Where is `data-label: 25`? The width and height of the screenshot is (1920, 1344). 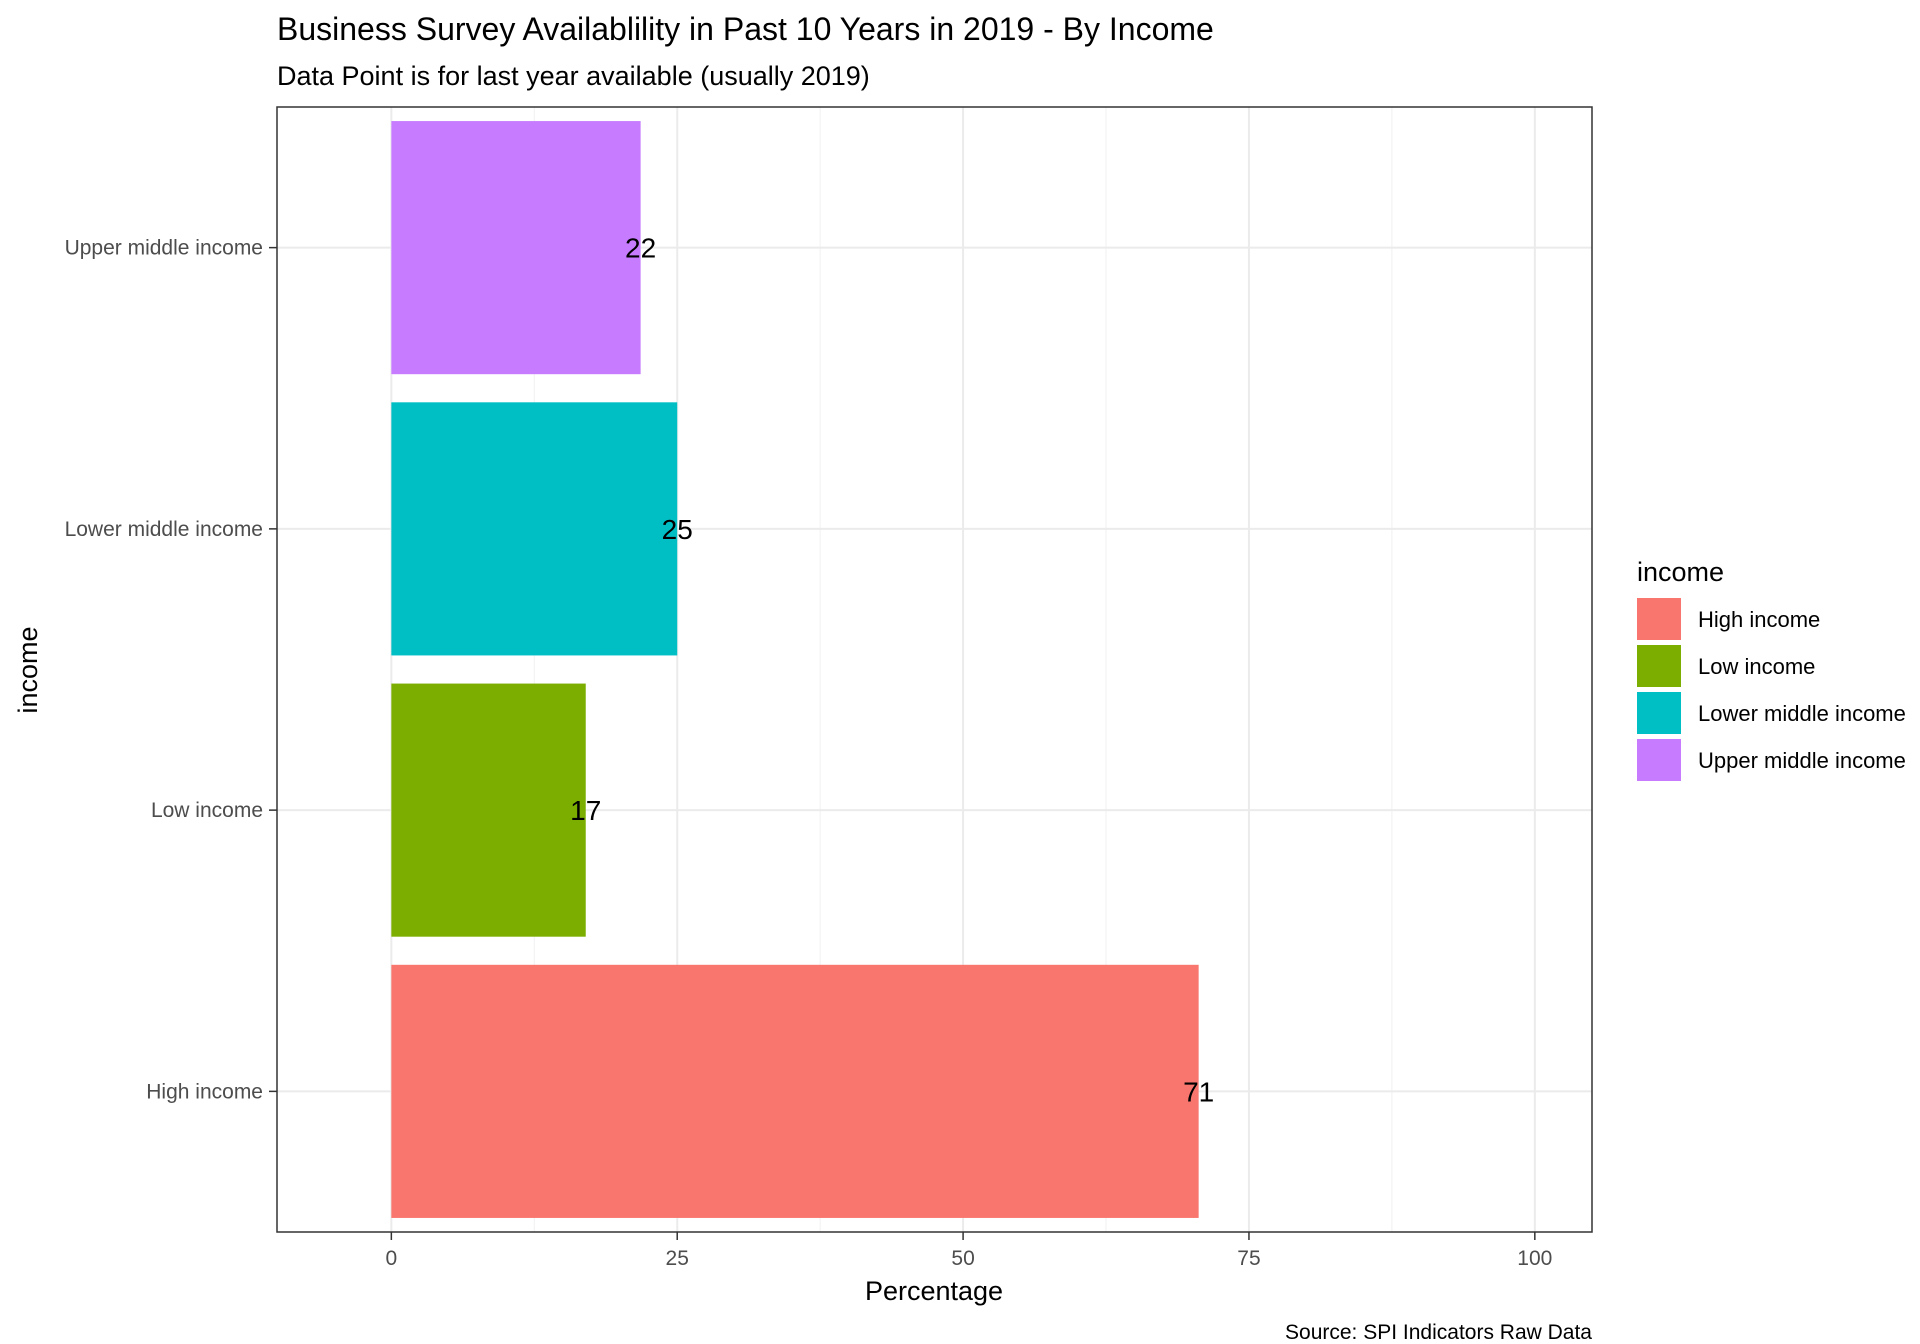
data-label: 25 is located at coordinates (677, 529).